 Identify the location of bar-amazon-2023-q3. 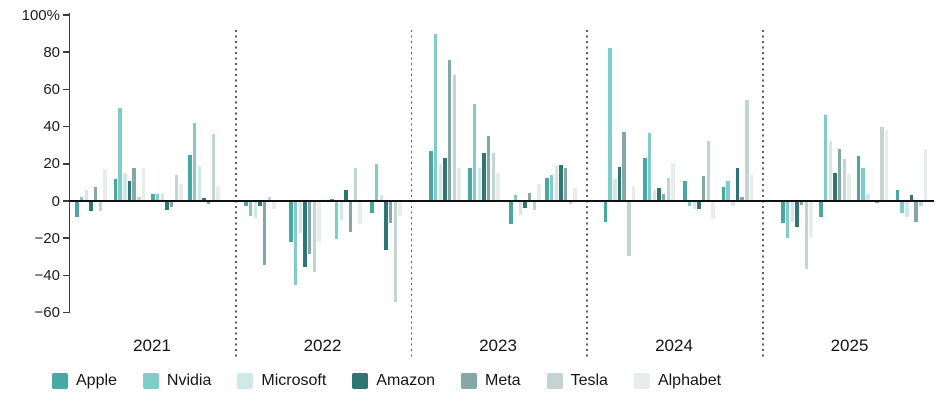
(525, 205).